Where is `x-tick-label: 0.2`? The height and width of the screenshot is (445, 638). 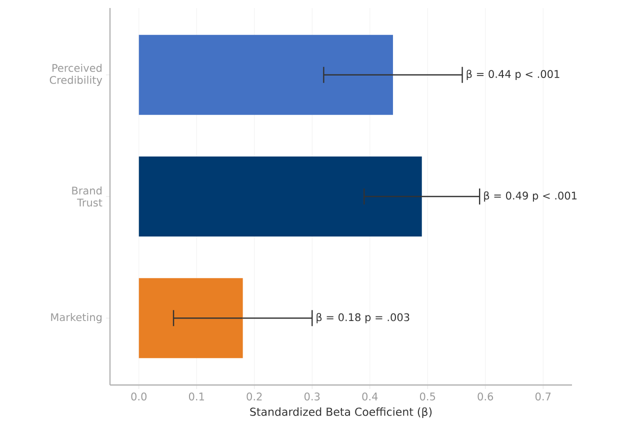
x-tick-label: 0.2 is located at coordinates (254, 396).